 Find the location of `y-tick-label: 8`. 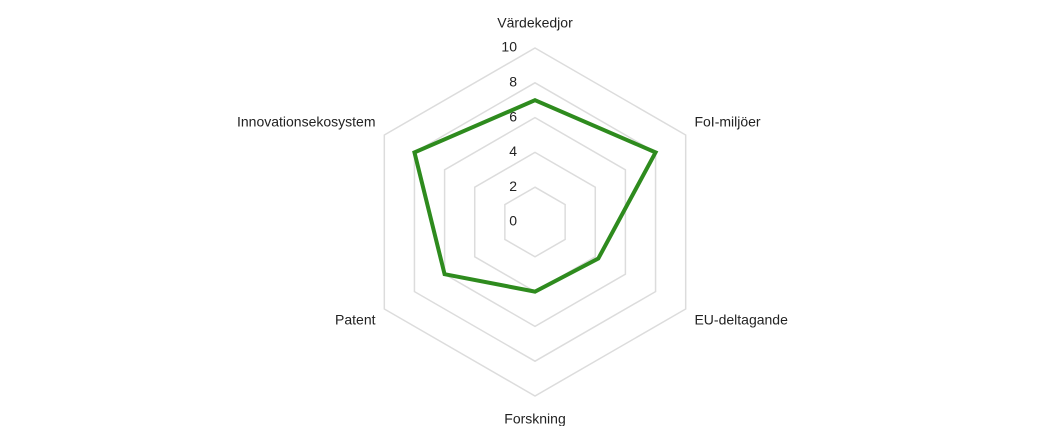

y-tick-label: 8 is located at coordinates (513, 82).